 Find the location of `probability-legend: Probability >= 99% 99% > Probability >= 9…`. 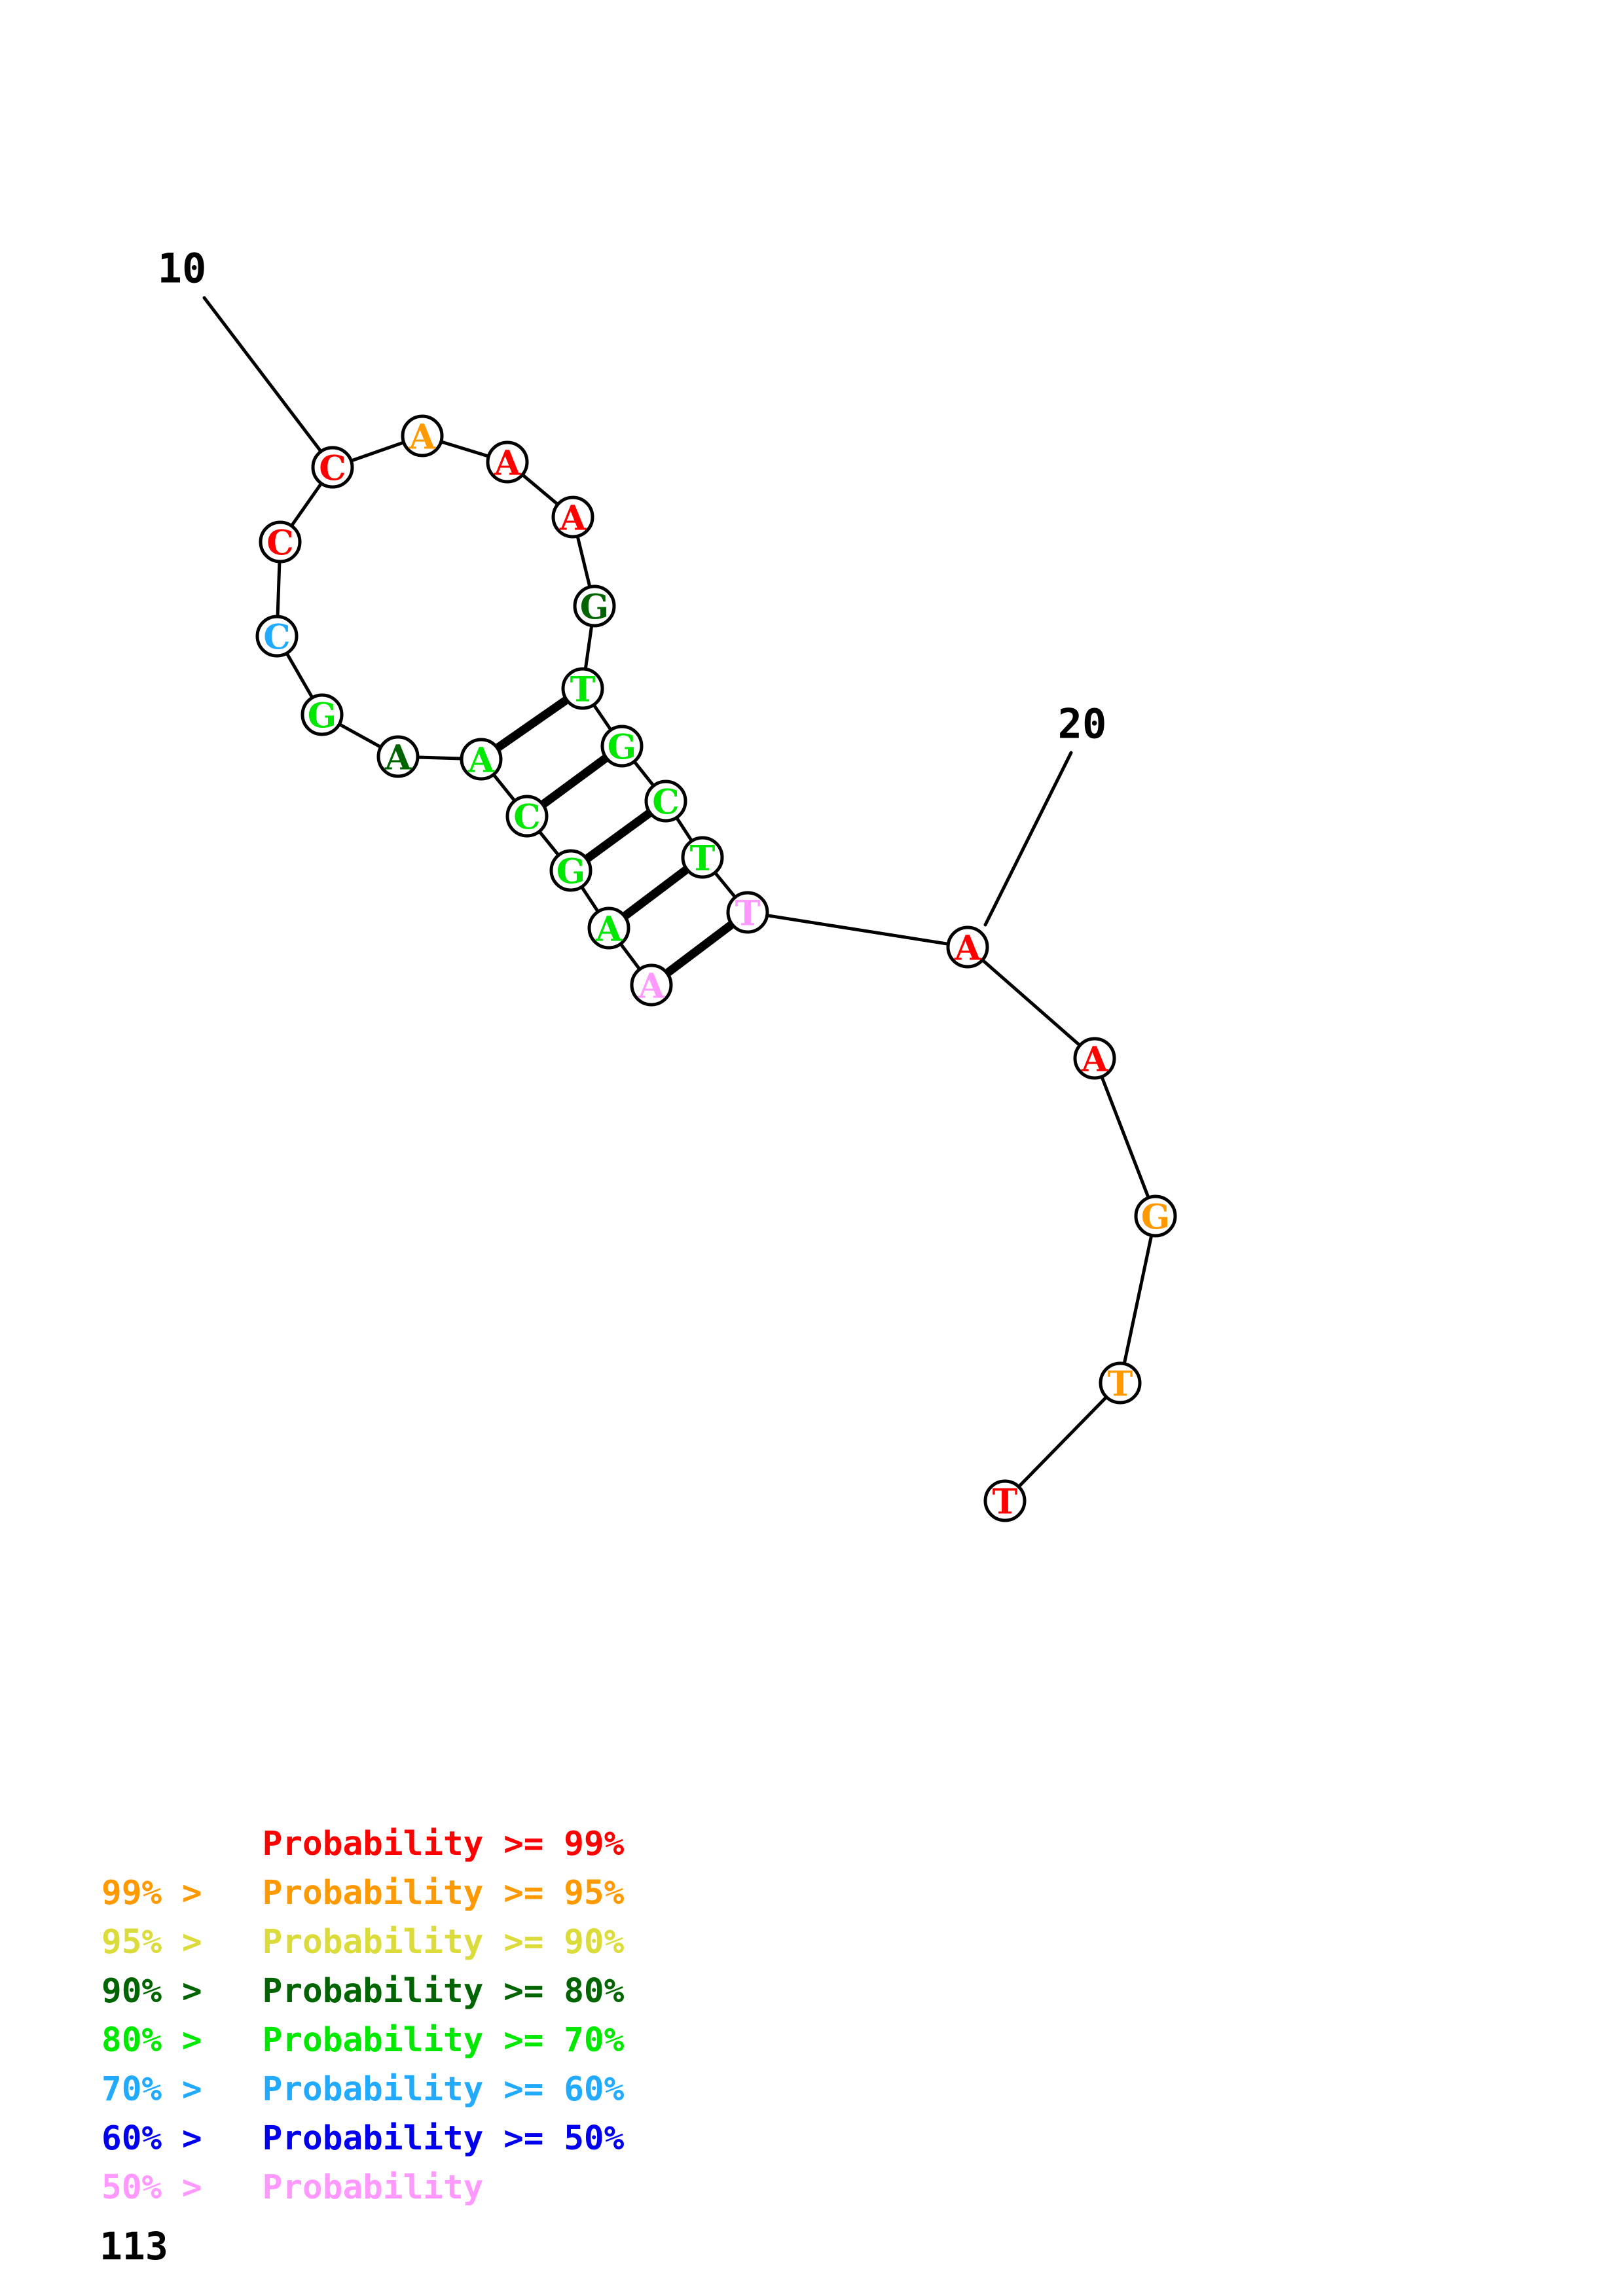

probability-legend: Probability >= 99% 99% > Probability >= 9… is located at coordinates (494, 2016).